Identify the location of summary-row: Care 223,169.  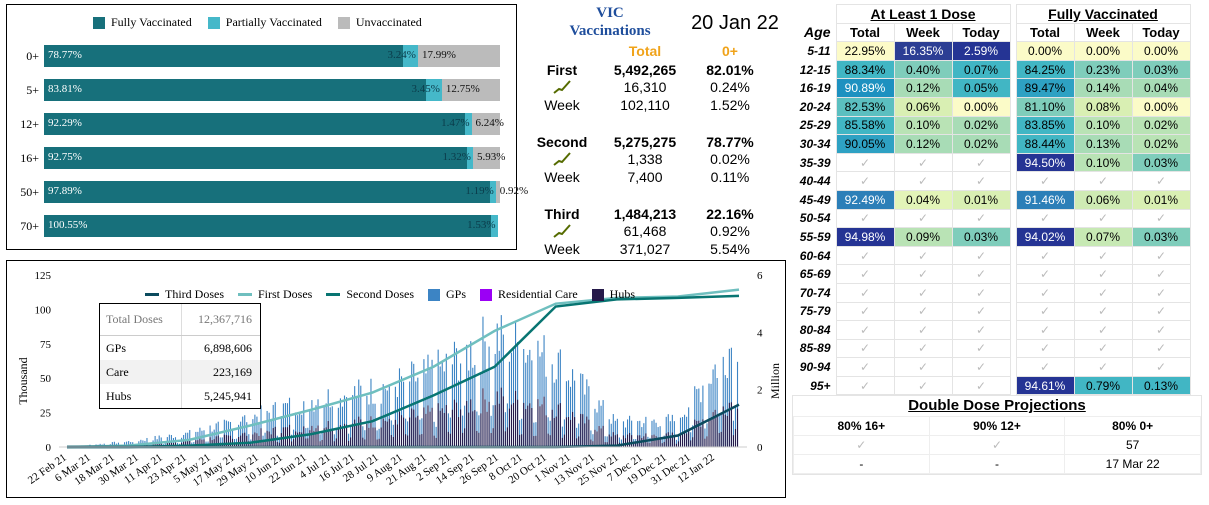
(180, 372).